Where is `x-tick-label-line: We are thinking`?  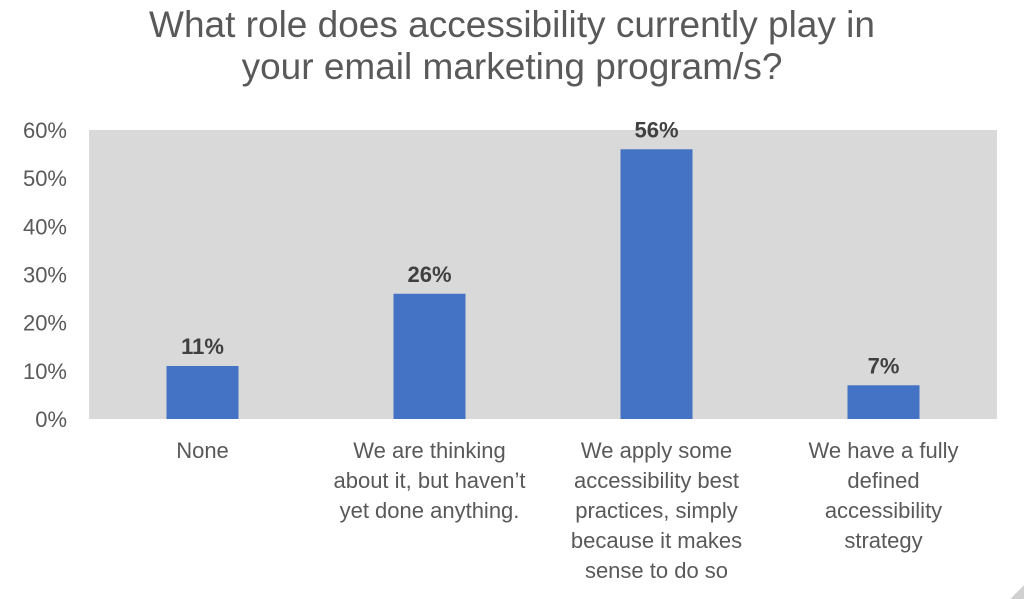
x-tick-label-line: We are thinking is located at coordinates (429, 450).